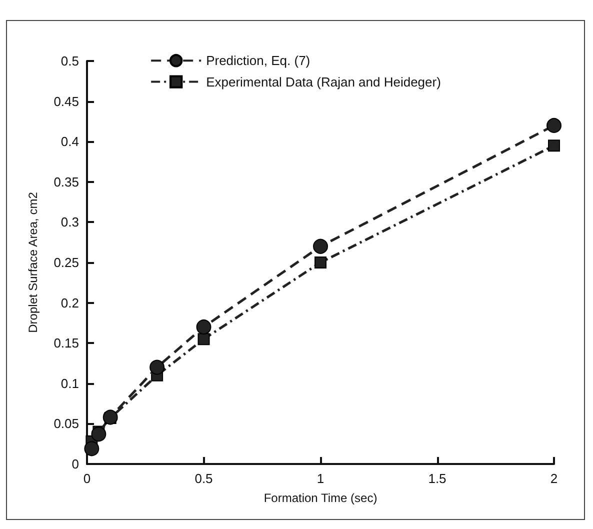 Image resolution: width=593 pixels, height=529 pixels. What do you see at coordinates (321, 498) in the screenshot?
I see `x-axis-title: Formation Time (sec)` at bounding box center [321, 498].